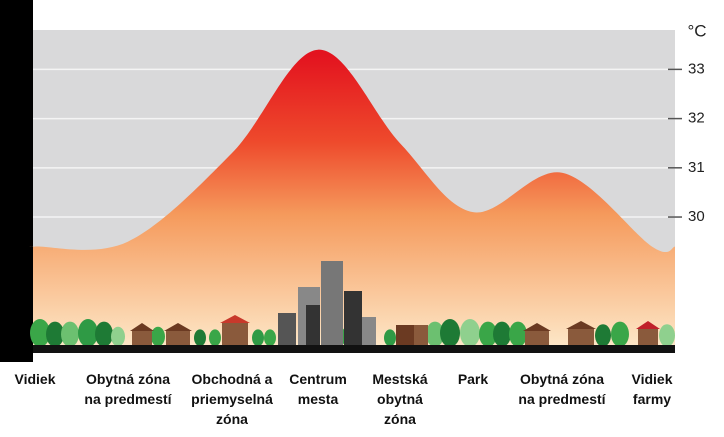 The width and height of the screenshot is (724, 437). Describe the element at coordinates (696, 167) in the screenshot. I see `y-tick-label: 31` at that location.